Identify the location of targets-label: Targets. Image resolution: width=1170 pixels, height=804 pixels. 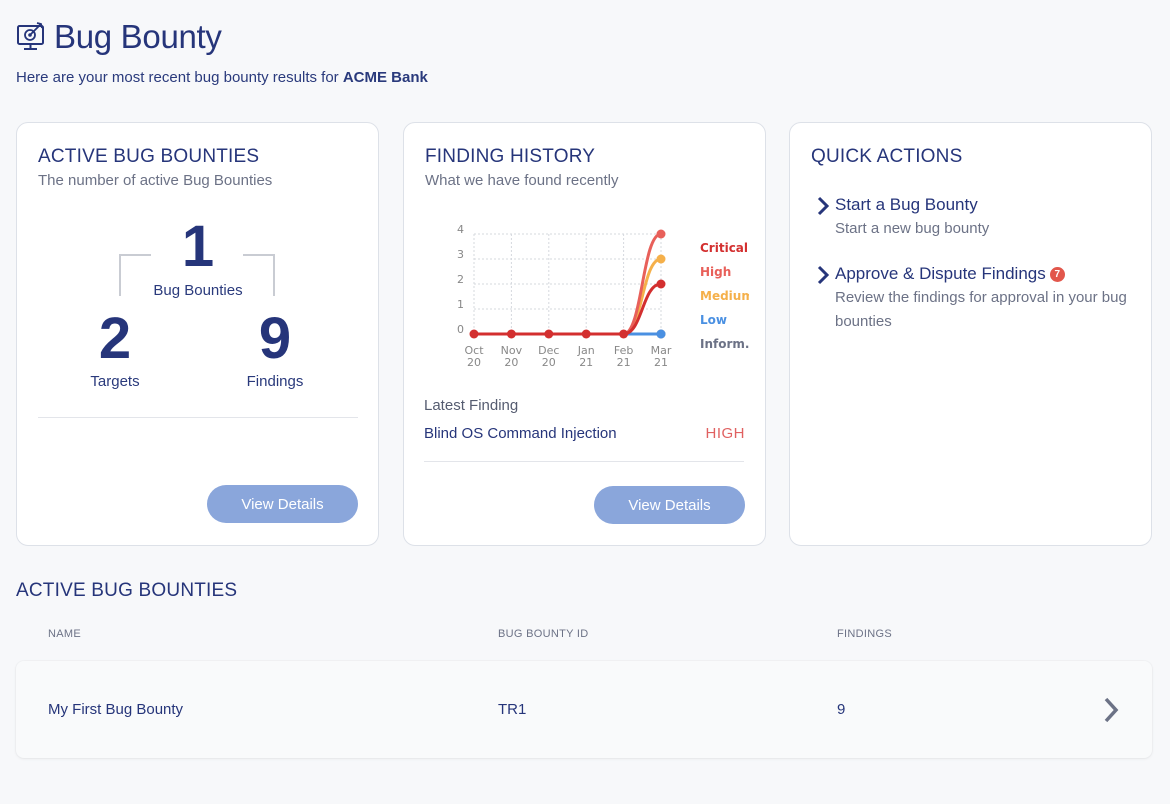
(115, 381).